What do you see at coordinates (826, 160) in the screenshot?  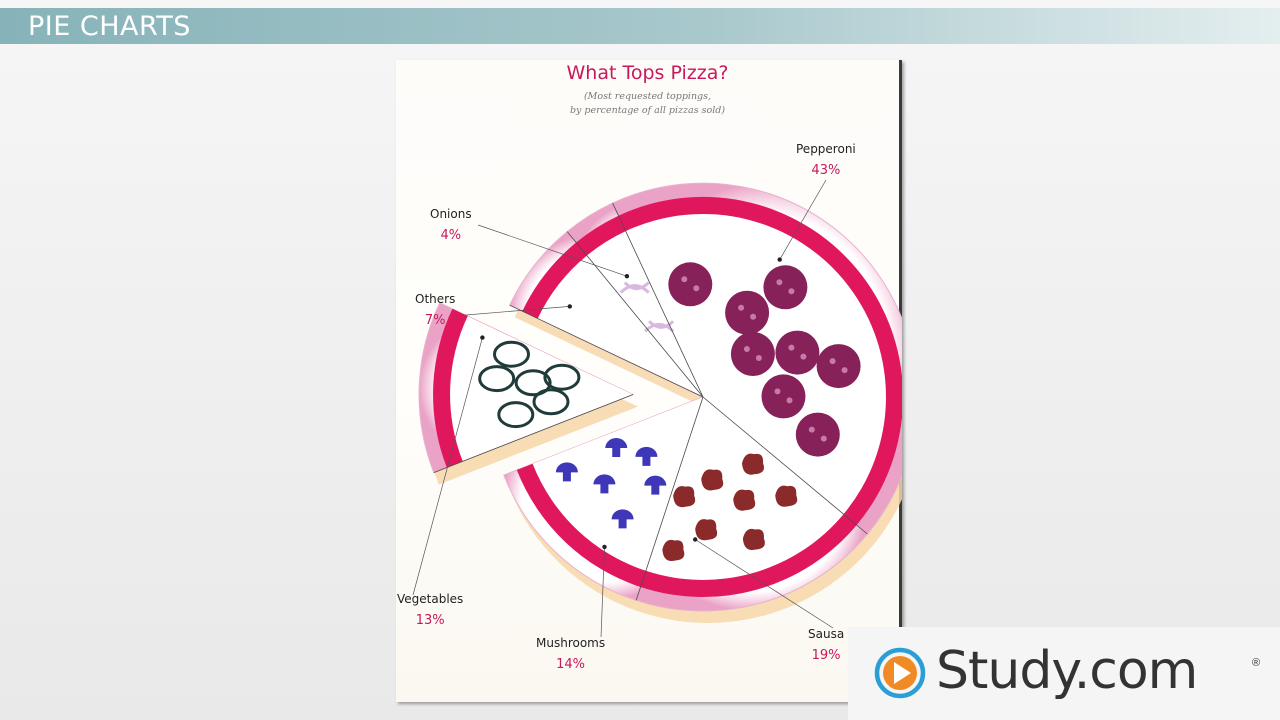 I see `slice-label-pepperoni: Pepperoni 43%` at bounding box center [826, 160].